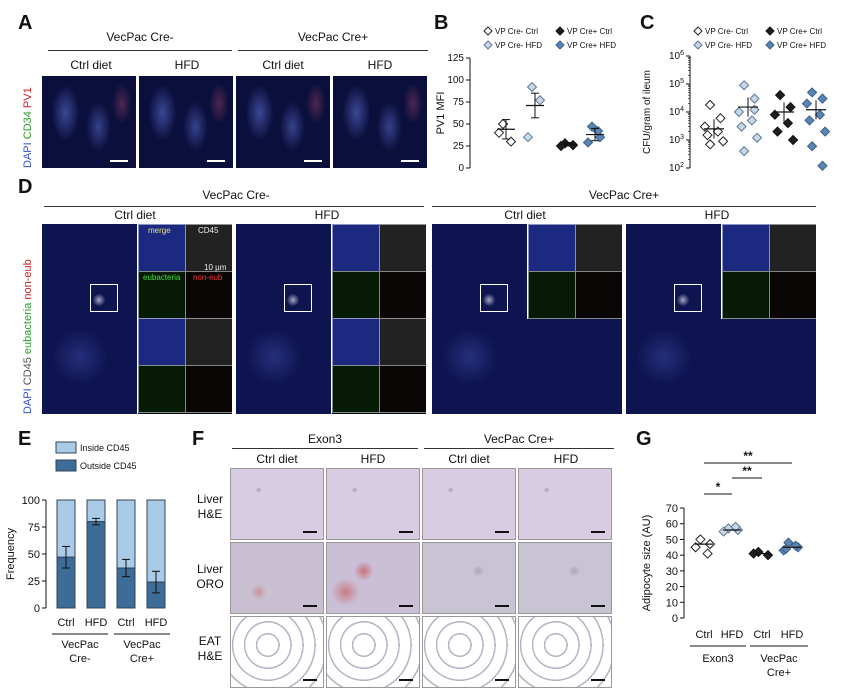 The width and height of the screenshot is (846, 698). Describe the element at coordinates (732, 635) in the screenshot. I see `g-xtick-label-1: HFD` at that location.